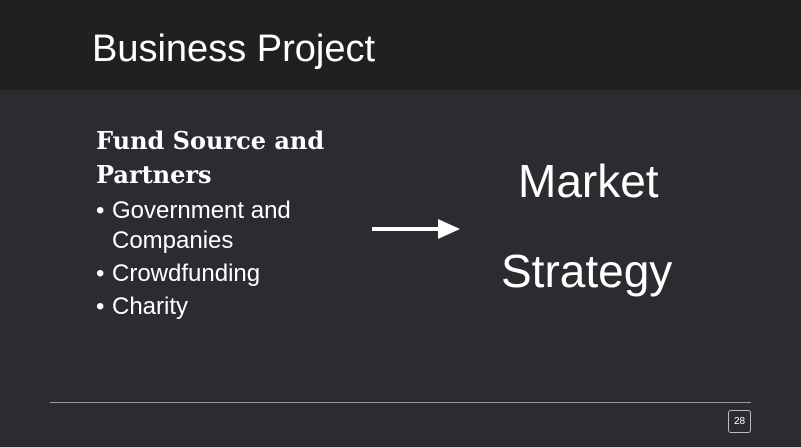  Describe the element at coordinates (400, 402) in the screenshot. I see `footer-divider` at that location.